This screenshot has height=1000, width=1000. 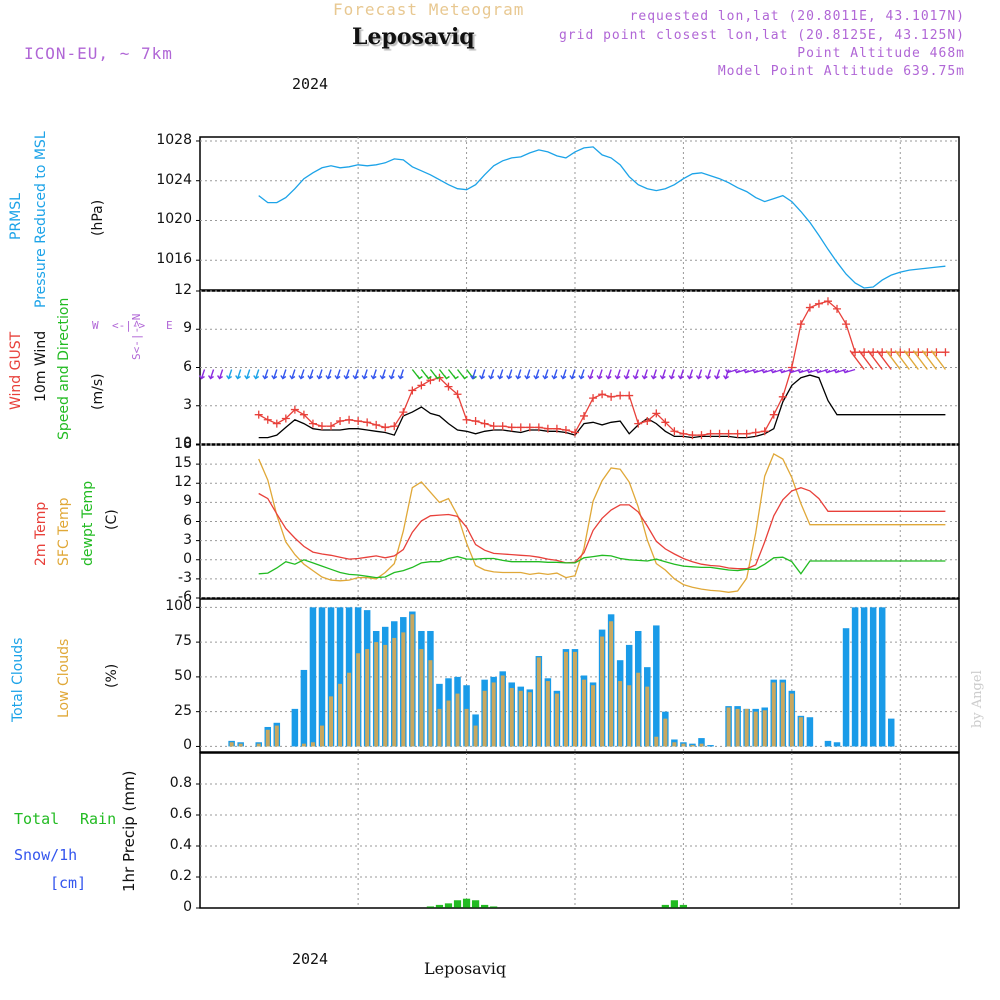 I want to click on precip-snow-label: Snow/1h, so click(x=46, y=855).